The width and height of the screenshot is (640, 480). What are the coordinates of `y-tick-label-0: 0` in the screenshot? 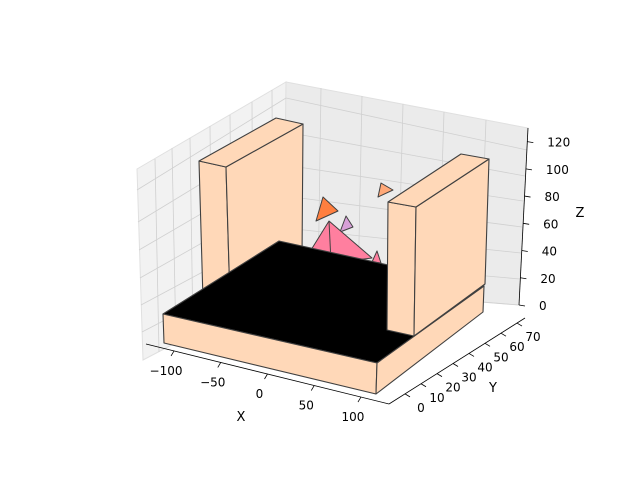 It's located at (421, 408).